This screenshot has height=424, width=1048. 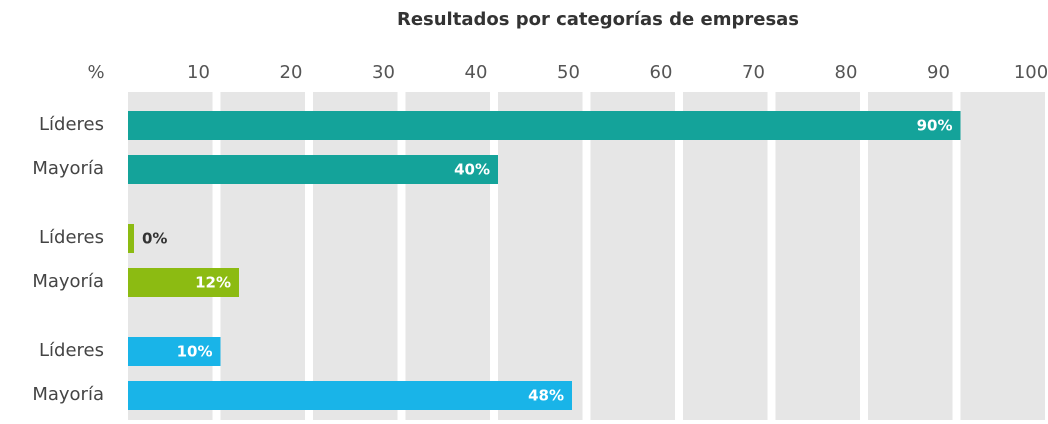 What do you see at coordinates (198, 72) in the screenshot?
I see `x-tick-label: 10` at bounding box center [198, 72].